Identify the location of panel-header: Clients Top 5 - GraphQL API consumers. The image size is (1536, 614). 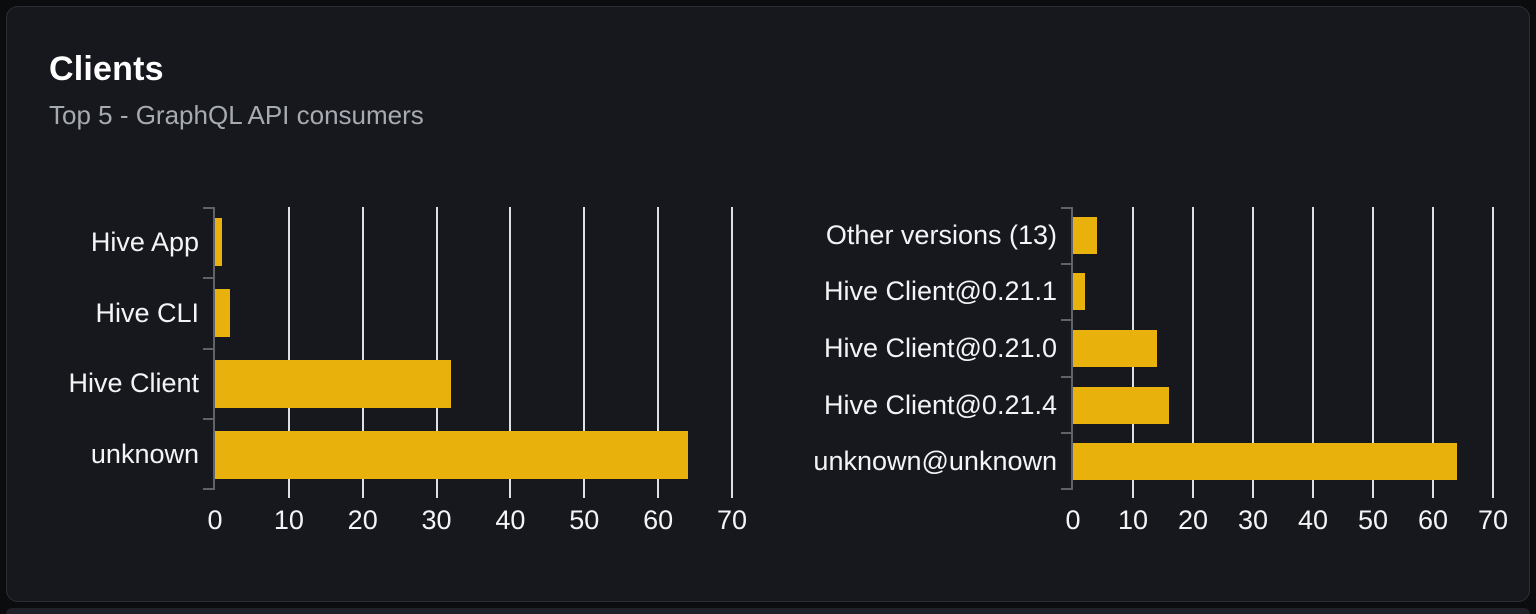
(236, 90).